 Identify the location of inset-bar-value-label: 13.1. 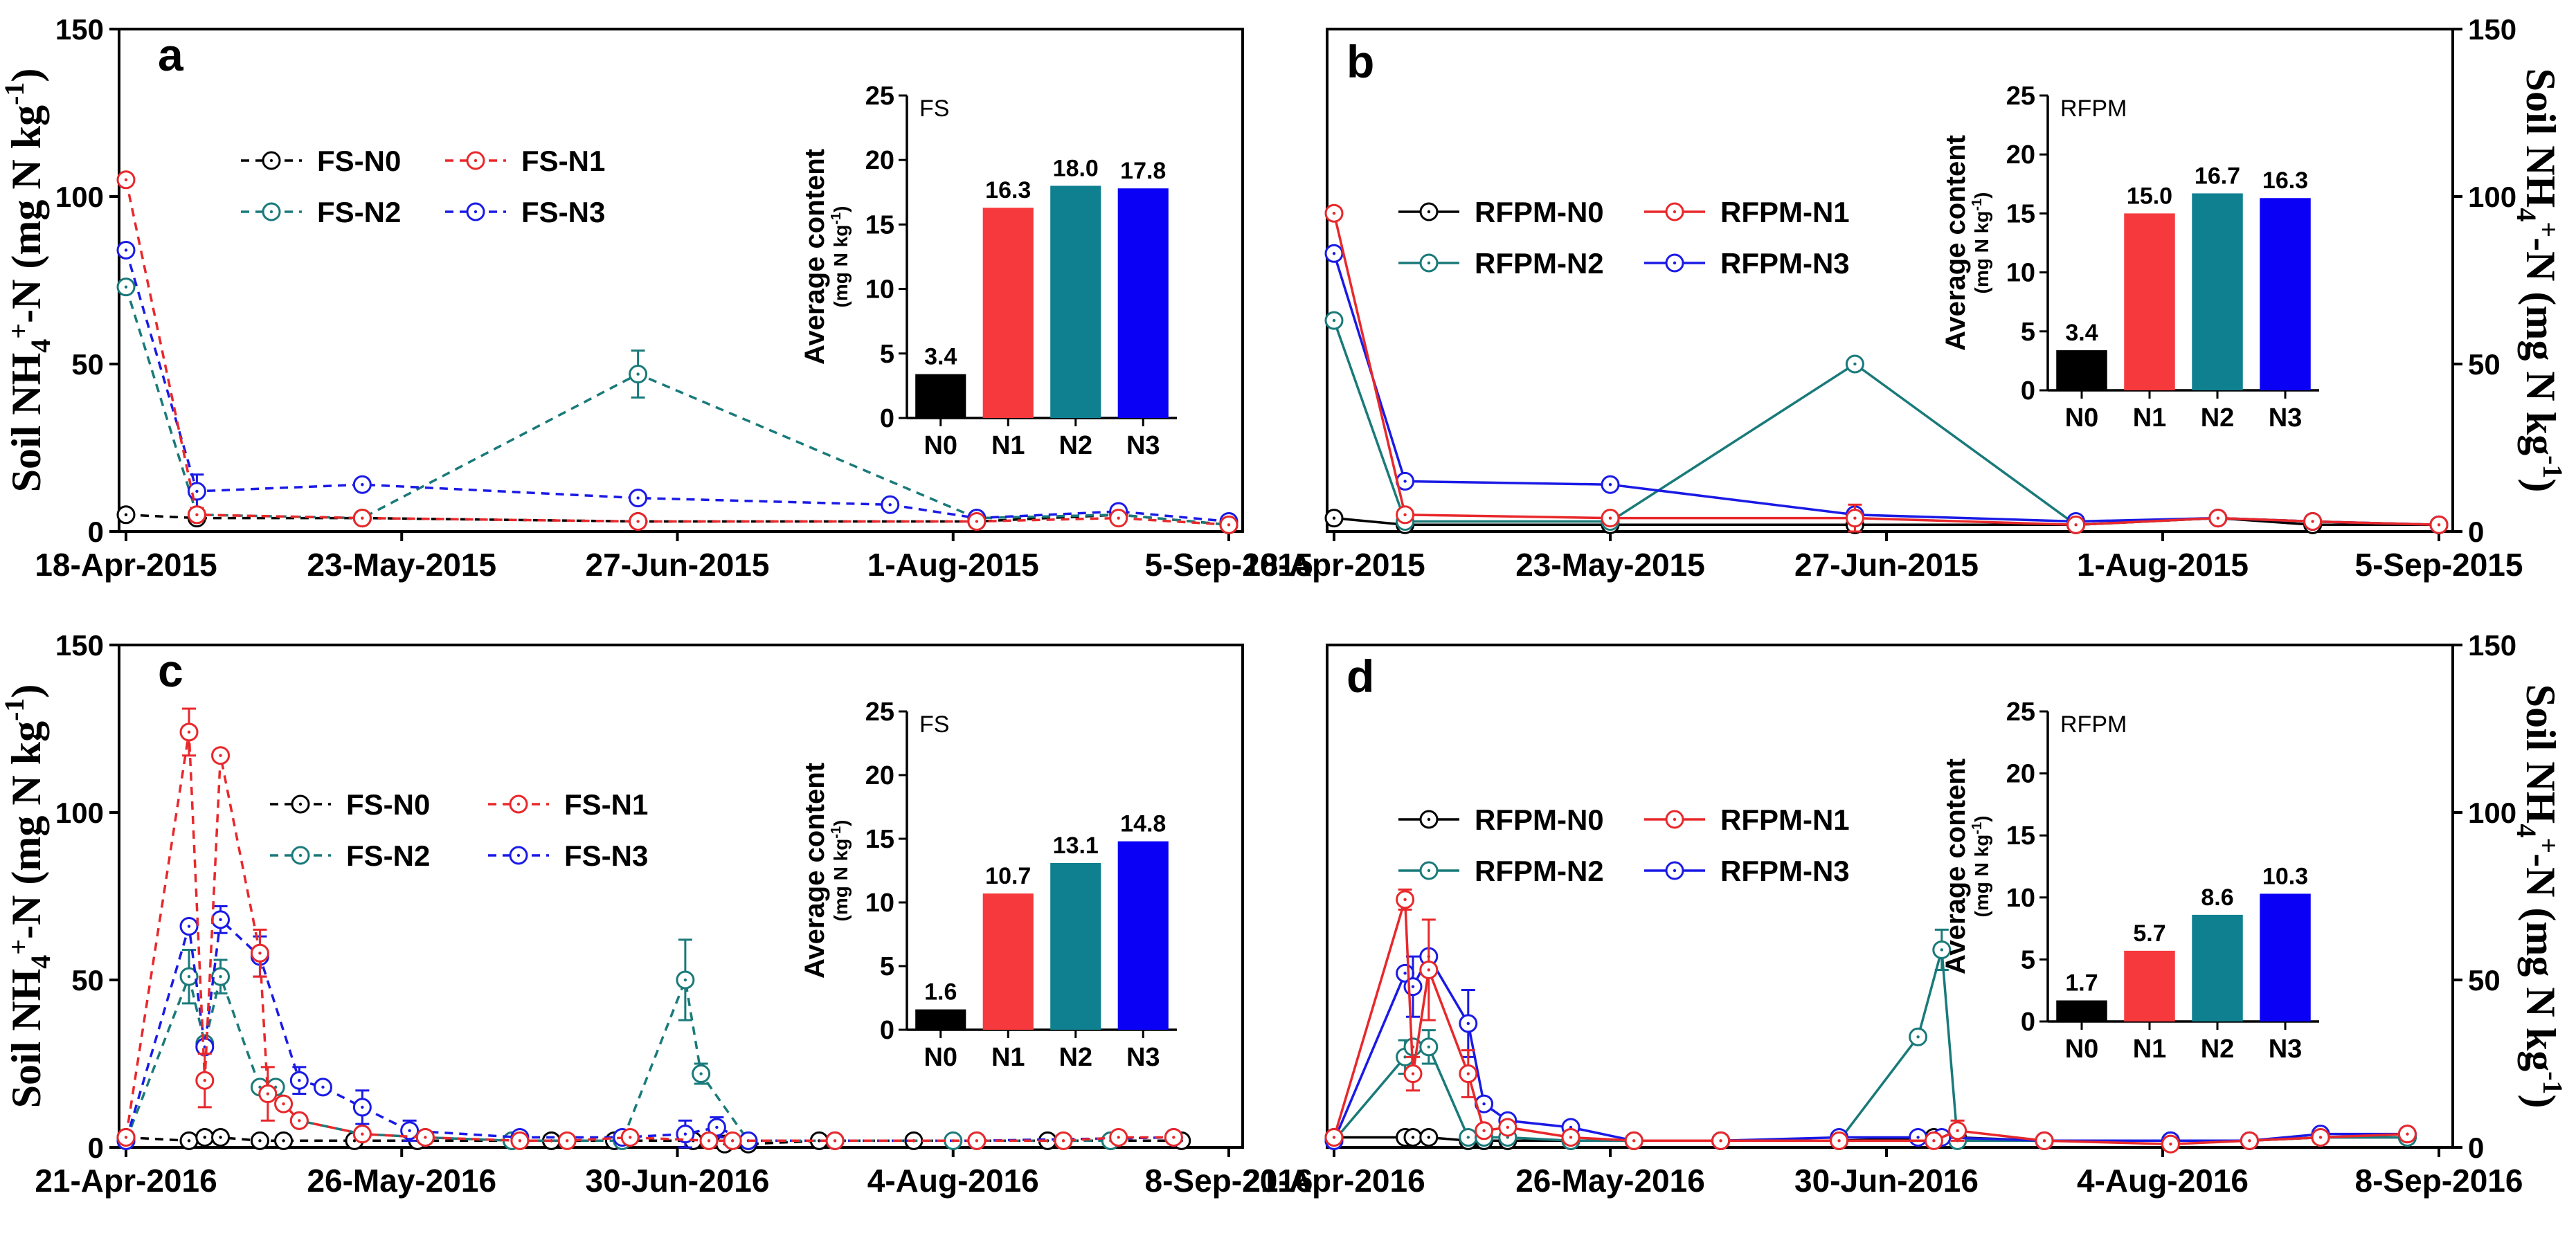
(1076, 846).